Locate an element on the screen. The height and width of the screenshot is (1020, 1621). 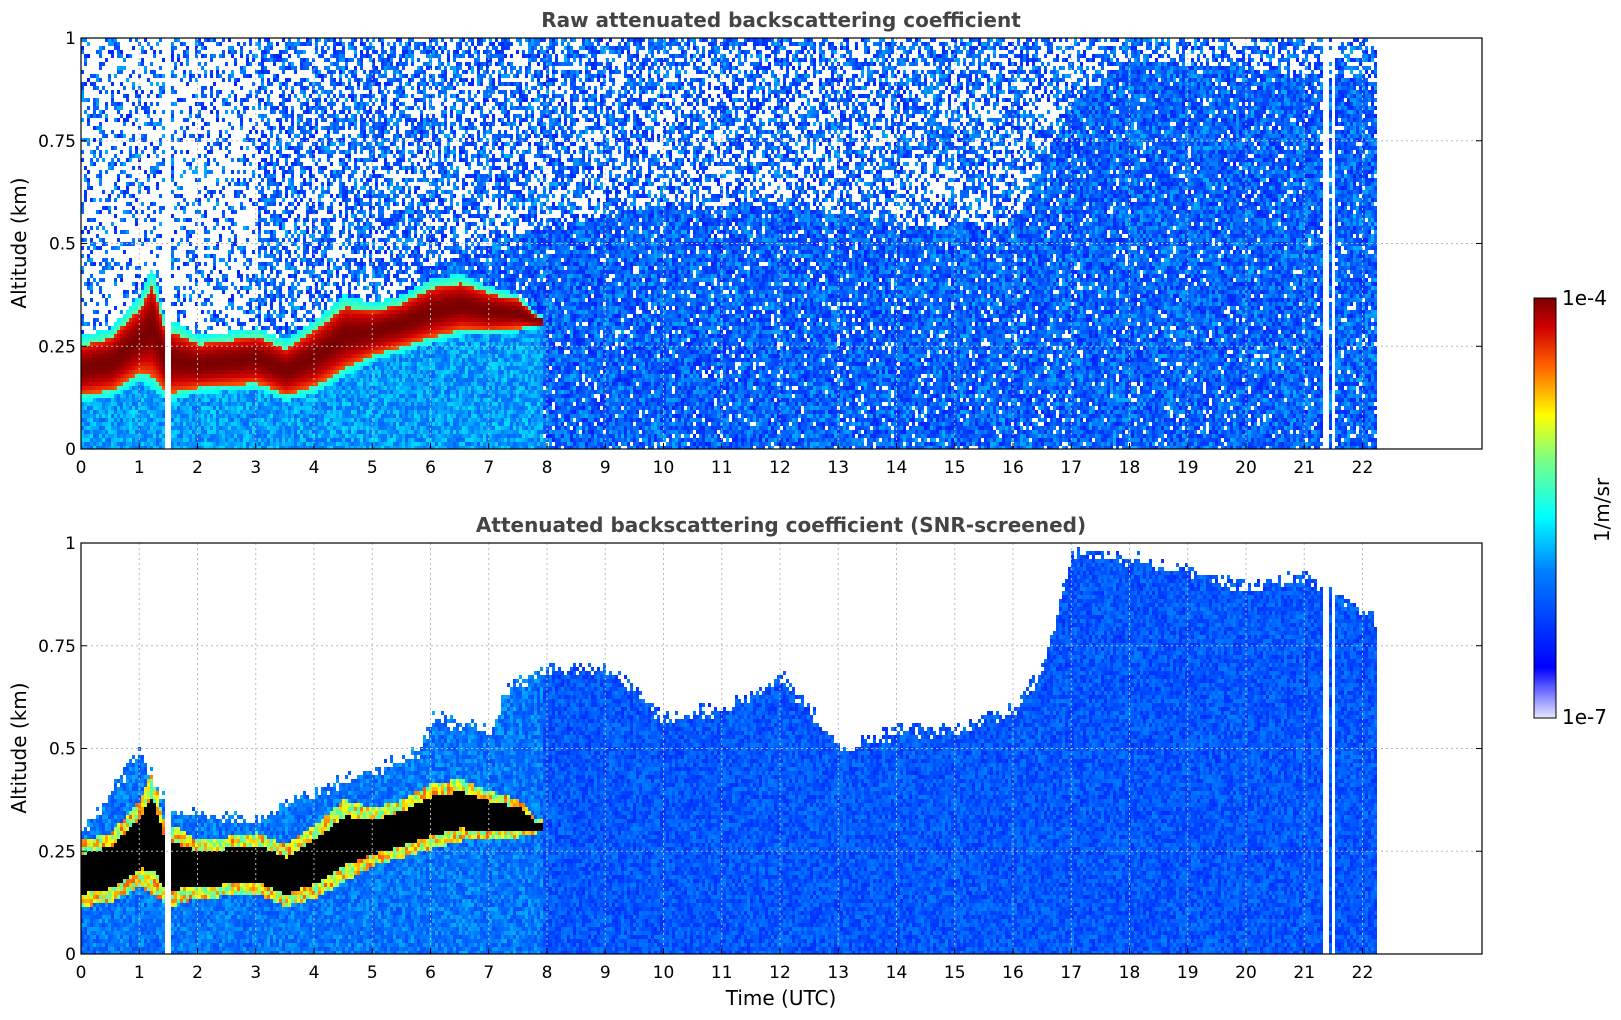
panel-screened-ylabel: Altitude (km) is located at coordinates (19, 747).